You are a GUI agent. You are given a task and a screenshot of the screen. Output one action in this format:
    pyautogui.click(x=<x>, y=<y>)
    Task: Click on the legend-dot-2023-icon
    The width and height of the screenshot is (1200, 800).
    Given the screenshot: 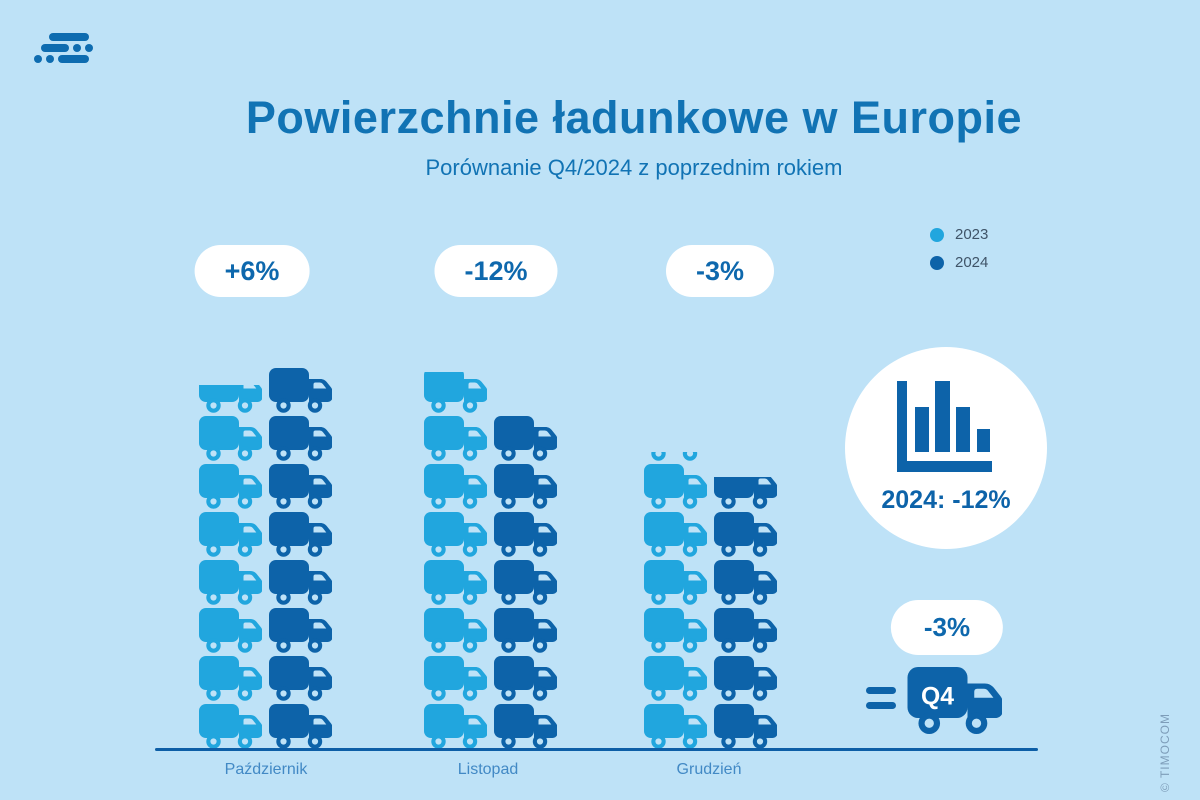 What is the action you would take?
    pyautogui.click(x=937, y=234)
    